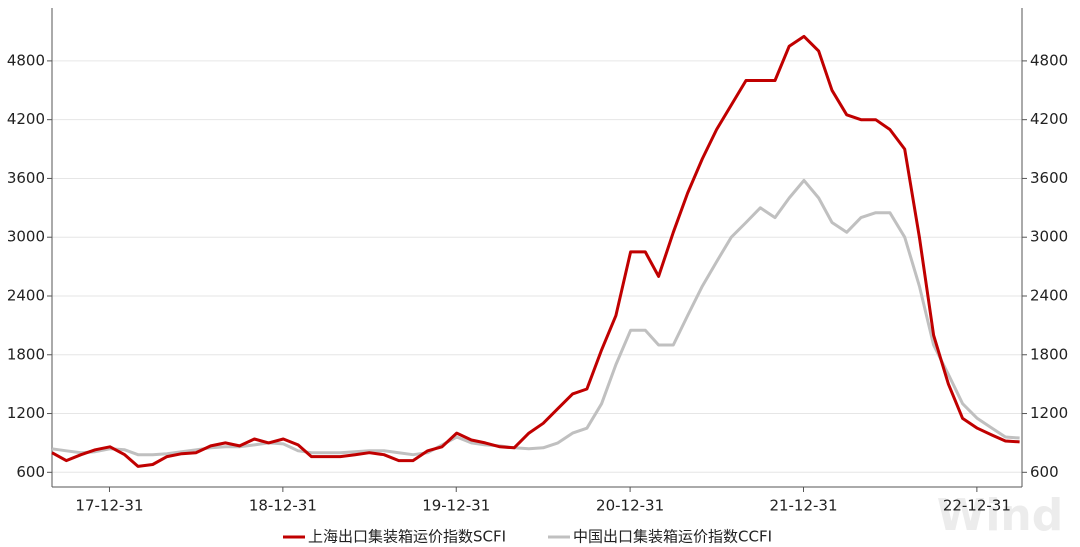 The height and width of the screenshot is (547, 1080). I want to click on y2-tick-label: 4200, so click(1049, 119).